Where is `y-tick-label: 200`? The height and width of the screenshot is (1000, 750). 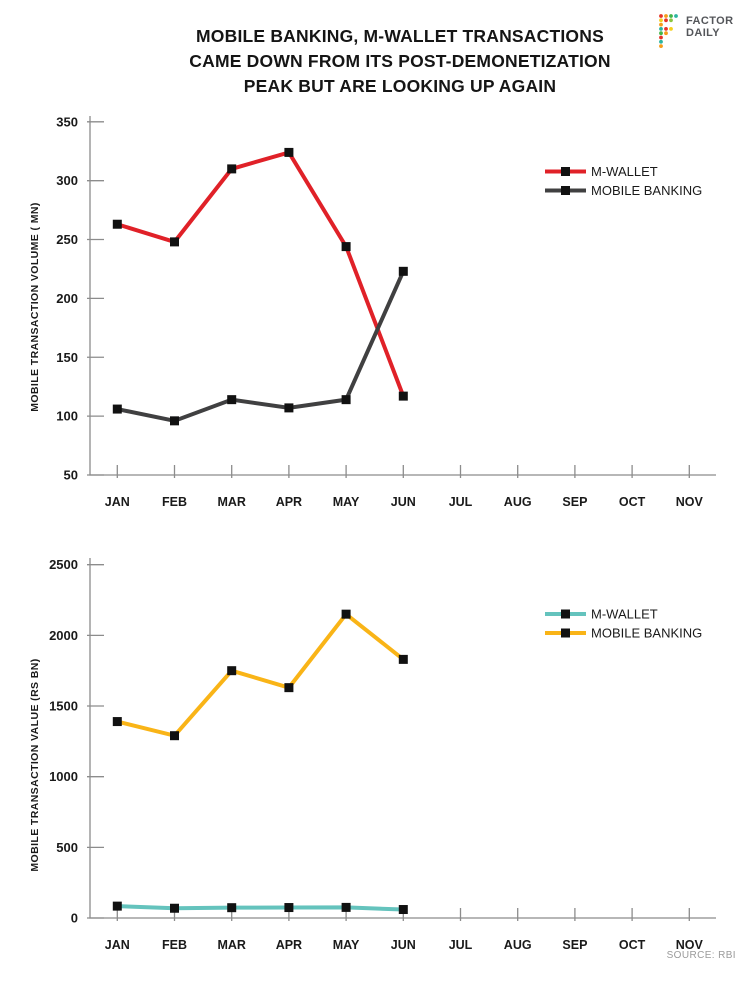 y-tick-label: 200 is located at coordinates (67, 298).